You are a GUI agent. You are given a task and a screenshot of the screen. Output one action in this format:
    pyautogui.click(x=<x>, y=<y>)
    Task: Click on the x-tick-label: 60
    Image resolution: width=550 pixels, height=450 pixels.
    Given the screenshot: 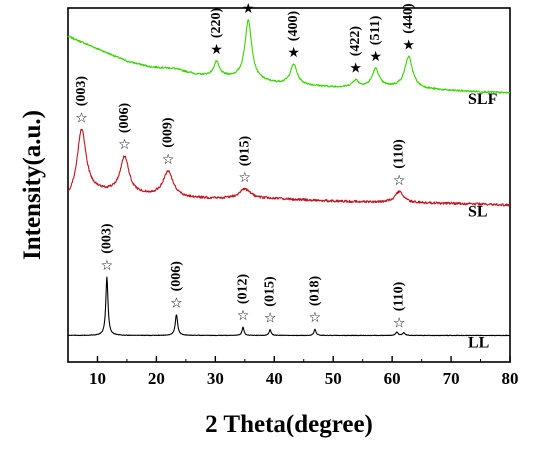 What is the action you would take?
    pyautogui.click(x=392, y=378)
    